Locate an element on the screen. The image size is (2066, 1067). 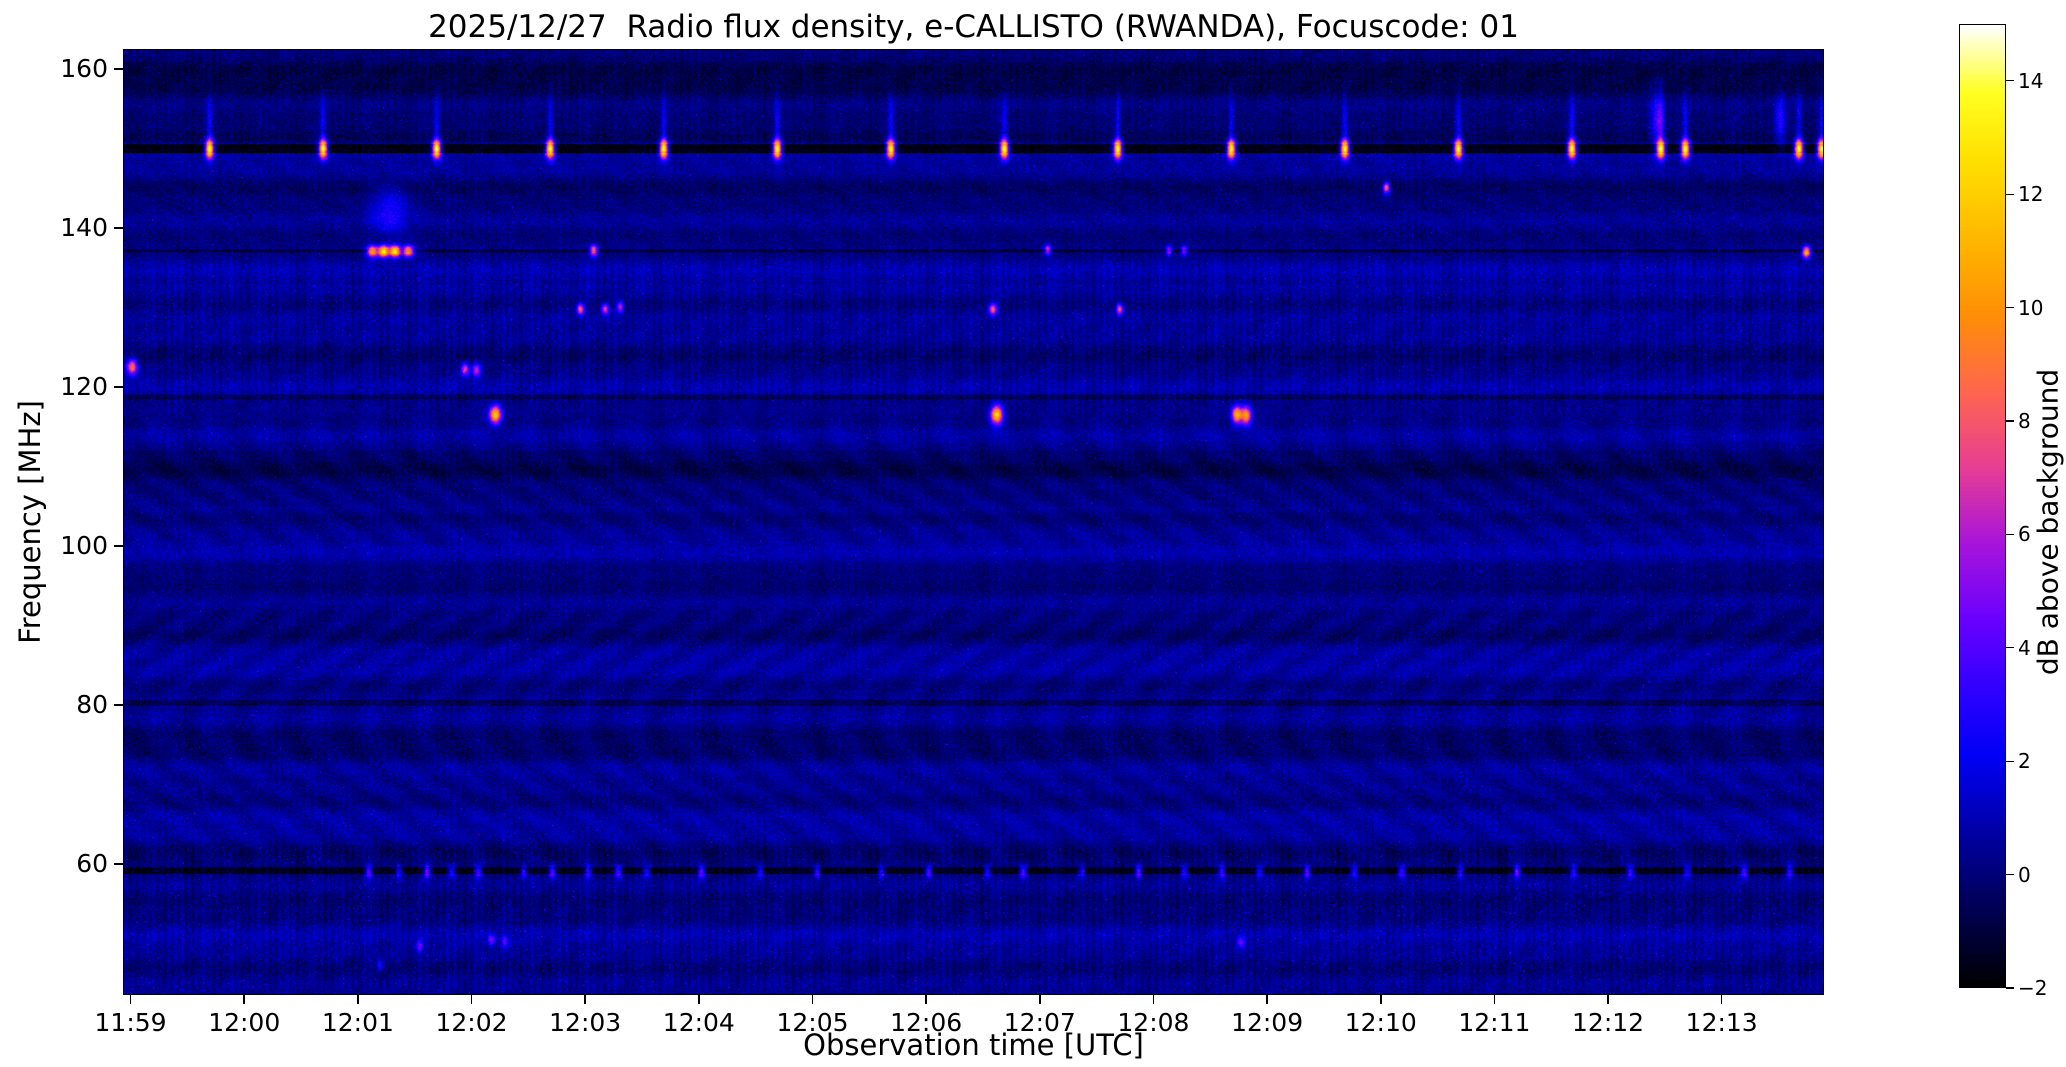
x-tick-label: 12:00 is located at coordinates (244, 1022).